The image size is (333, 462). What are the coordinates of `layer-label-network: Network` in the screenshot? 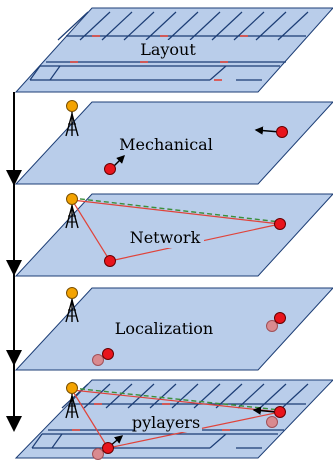 It's located at (165, 237).